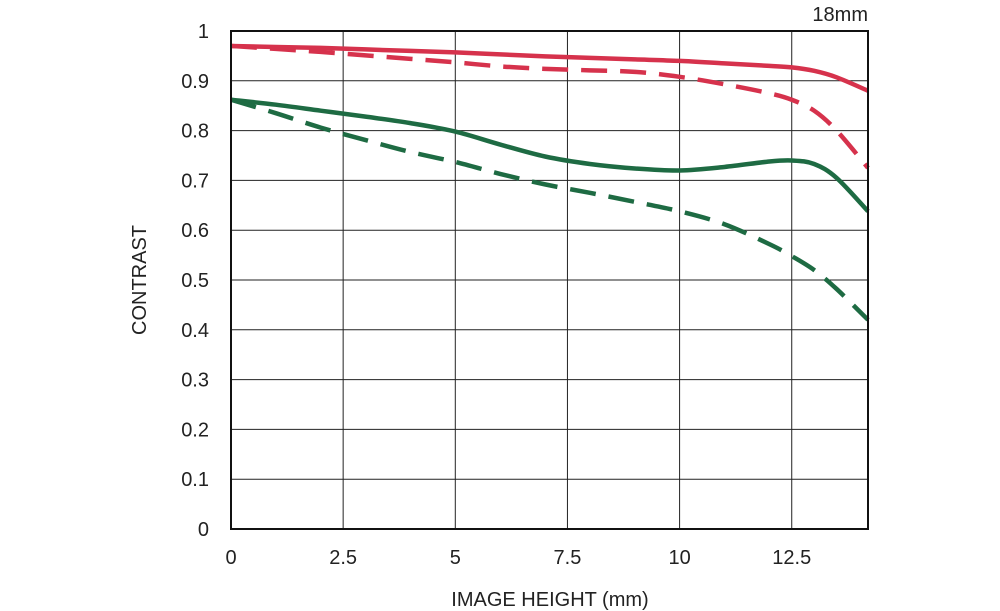 The height and width of the screenshot is (611, 1000). I want to click on y-axis-label: CONTRAST, so click(140, 280).